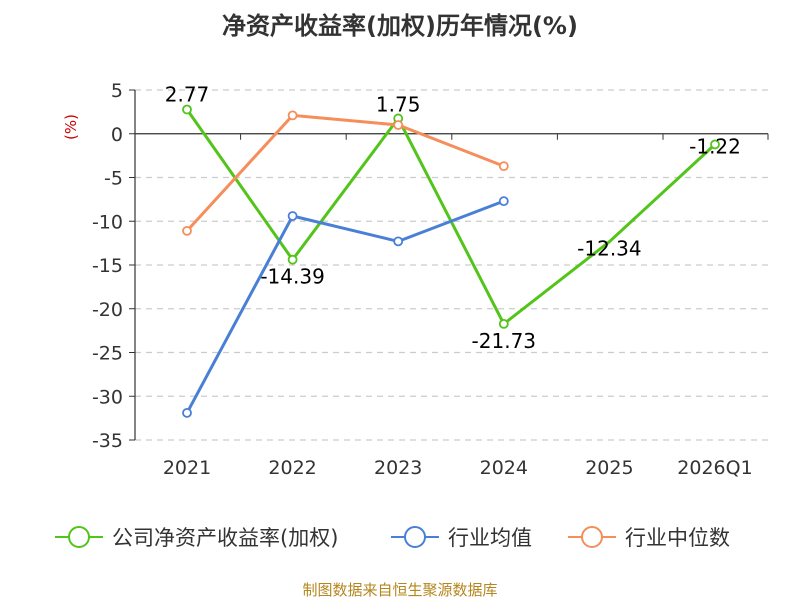 The width and height of the screenshot is (800, 600). I want to click on y-tick-label: -20, so click(107, 310).